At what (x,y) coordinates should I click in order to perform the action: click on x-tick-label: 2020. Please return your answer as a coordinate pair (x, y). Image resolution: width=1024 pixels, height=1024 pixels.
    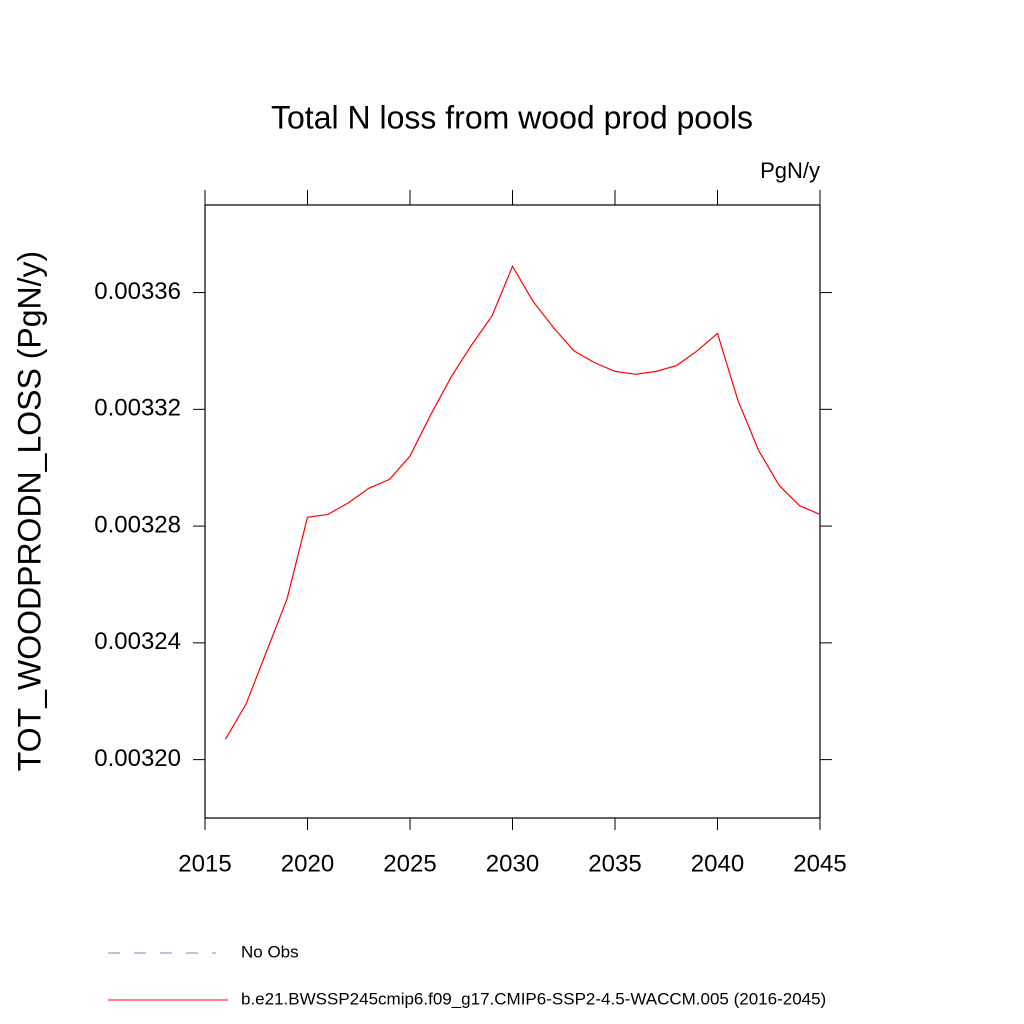
    Looking at the image, I should click on (307, 863).